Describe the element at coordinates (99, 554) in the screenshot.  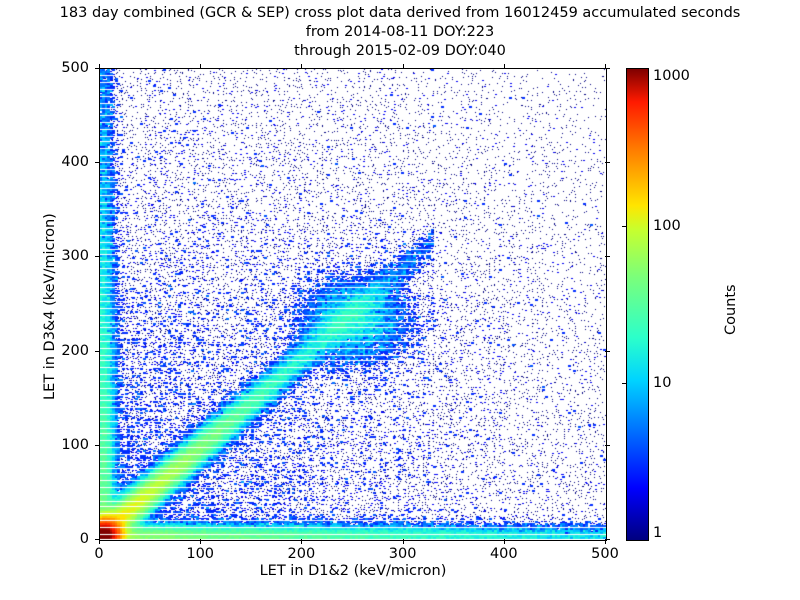
I see `x-tick-label: 0` at that location.